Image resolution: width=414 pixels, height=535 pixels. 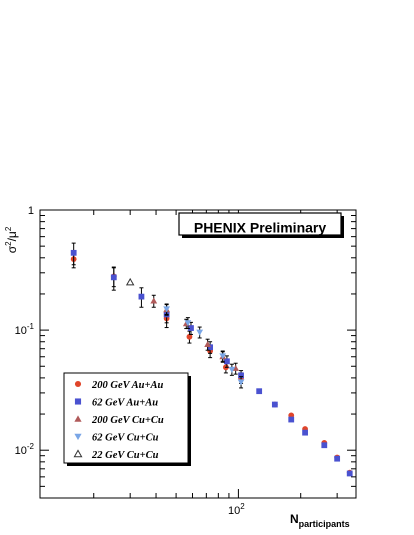 What do you see at coordinates (260, 228) in the screenshot?
I see `chart-title: PHENIX Preliminary` at bounding box center [260, 228].